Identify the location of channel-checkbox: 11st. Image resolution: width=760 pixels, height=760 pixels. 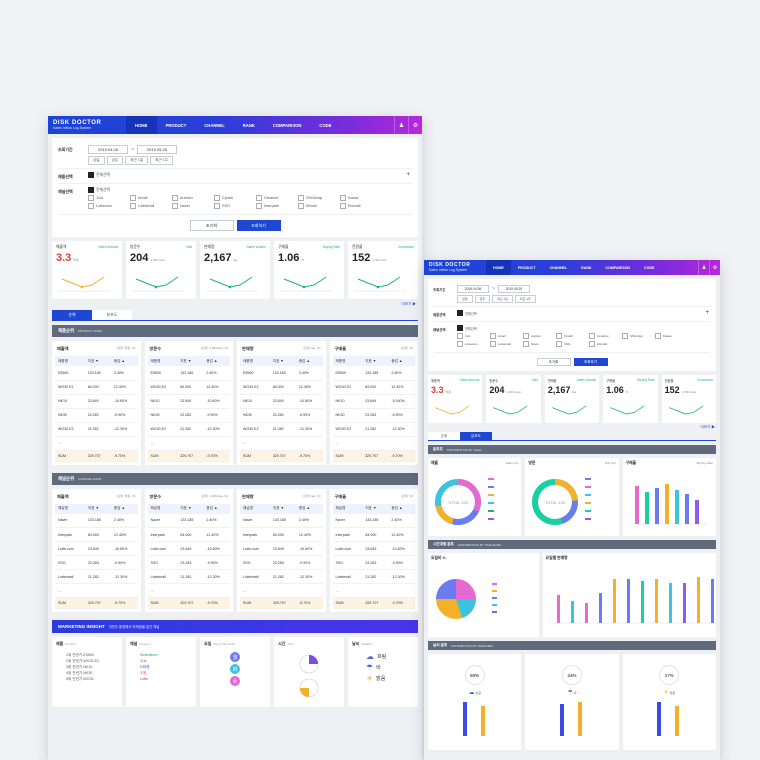
(109, 198).